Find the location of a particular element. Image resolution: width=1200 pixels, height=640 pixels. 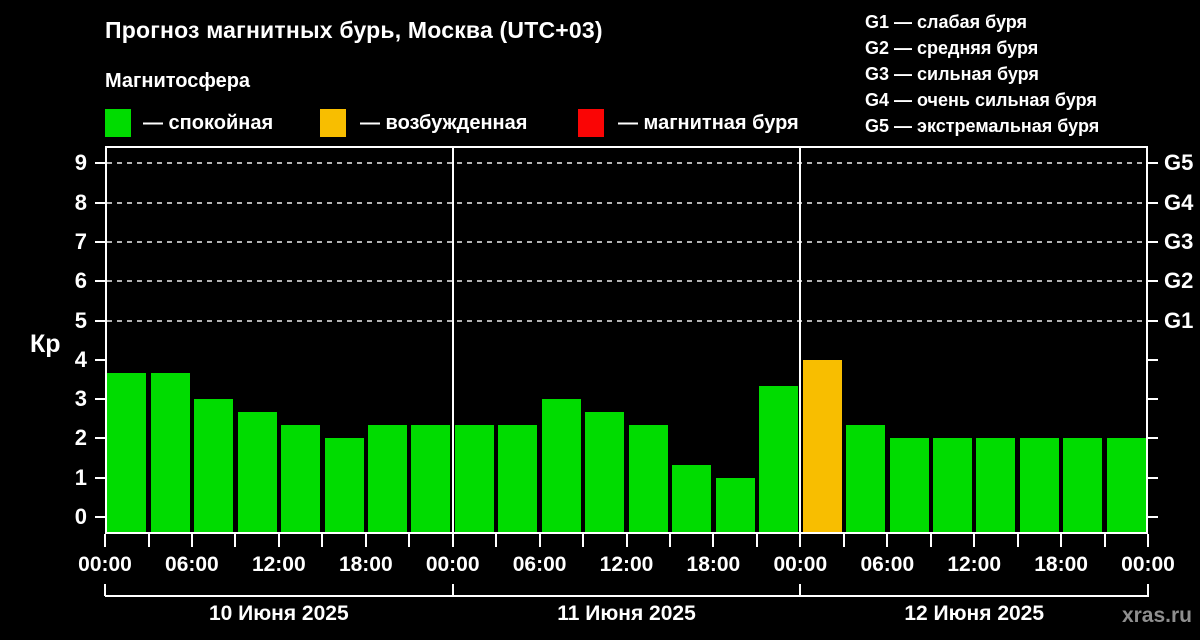

time-label: 18:00 is located at coordinates (713, 564).